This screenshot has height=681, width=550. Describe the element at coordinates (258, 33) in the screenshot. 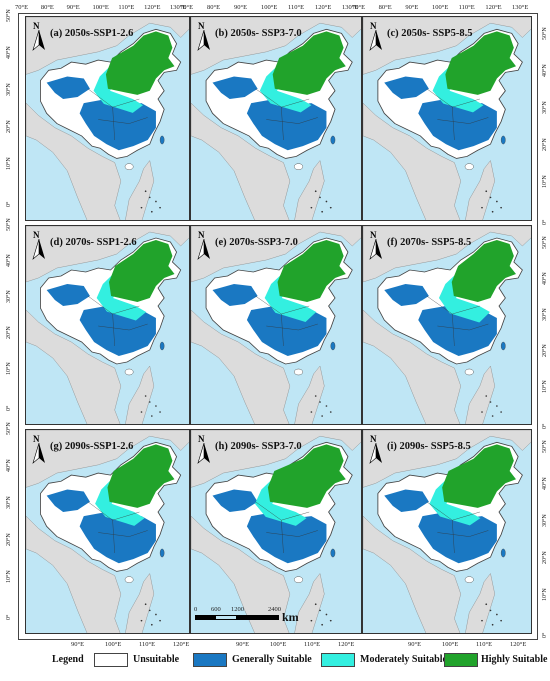

I see `panel-title: (b) 2050s- SSP3-7.0` at that location.